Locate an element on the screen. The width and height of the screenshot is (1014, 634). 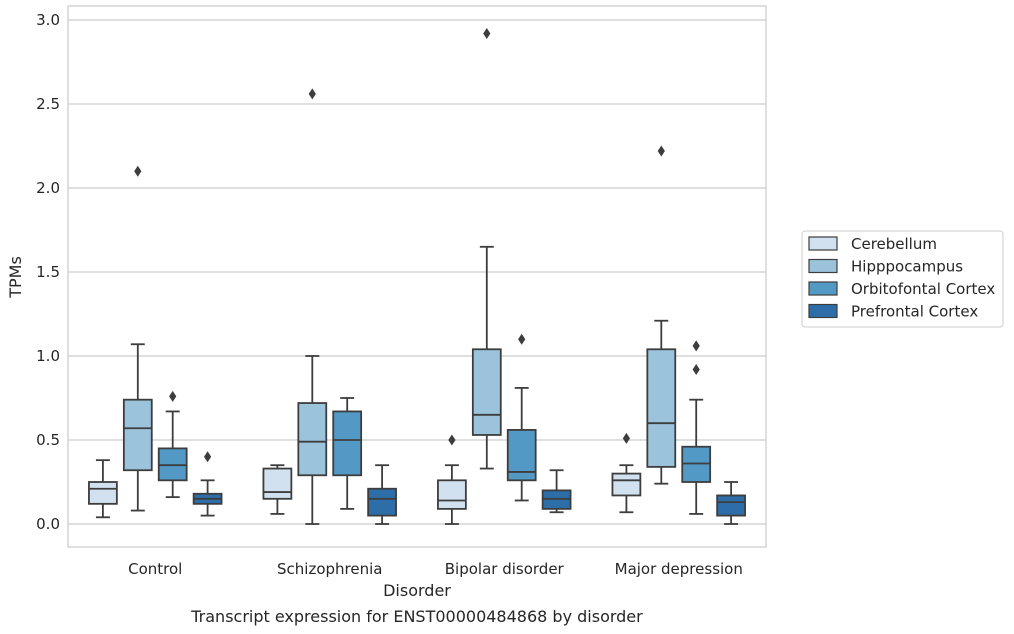
y-axis-ticks: 0.0 0.5 1.0 1.5 2.0 2.5 3.0 is located at coordinates (48, 272).